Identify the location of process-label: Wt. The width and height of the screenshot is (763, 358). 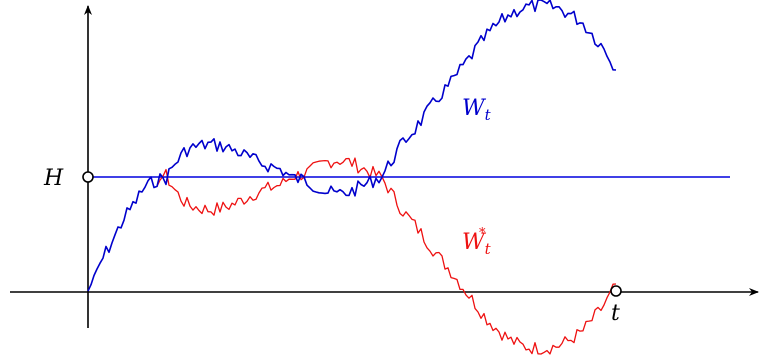
(477, 110).